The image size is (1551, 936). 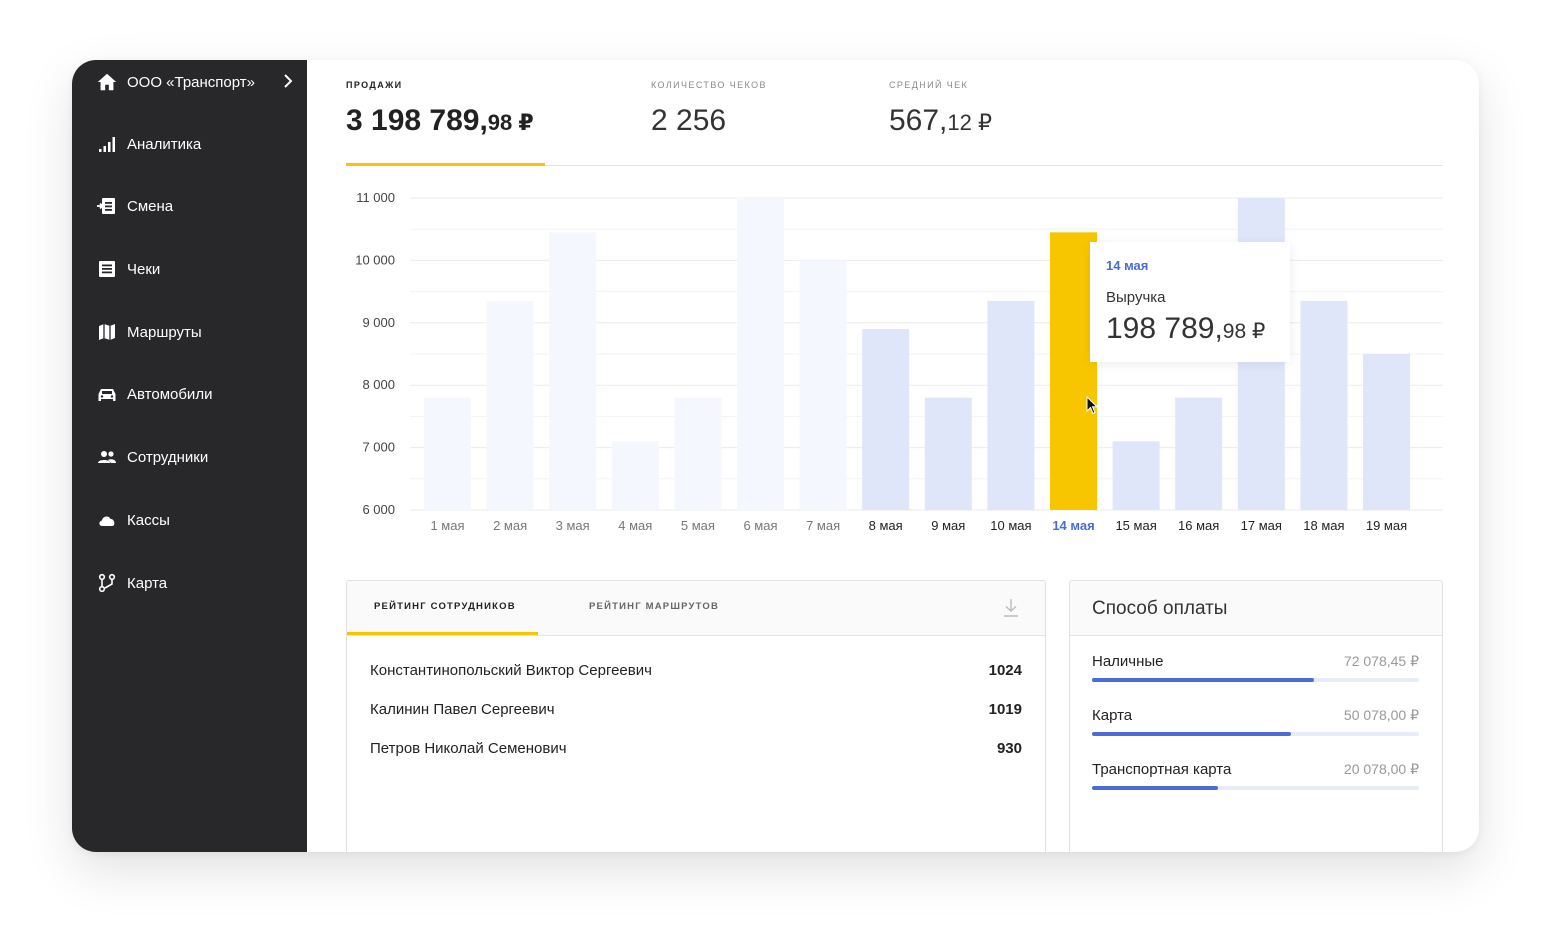 I want to click on sidebar-item-cars: Автомобили, so click(x=196, y=394).